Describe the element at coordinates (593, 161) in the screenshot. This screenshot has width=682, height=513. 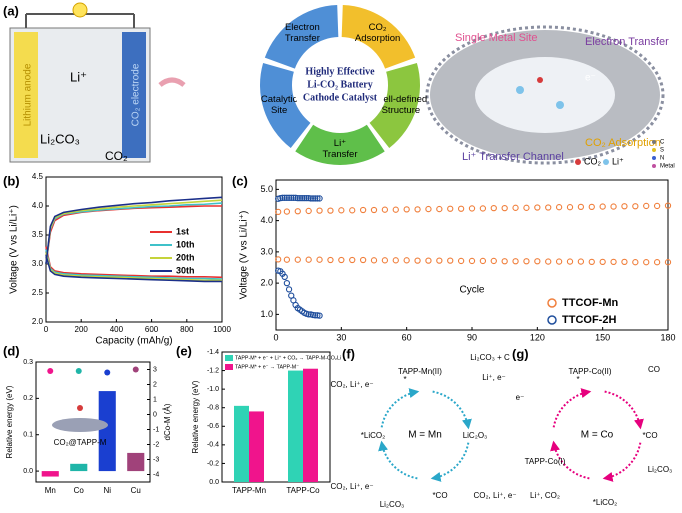
I see `legend-label: CO₂` at that location.